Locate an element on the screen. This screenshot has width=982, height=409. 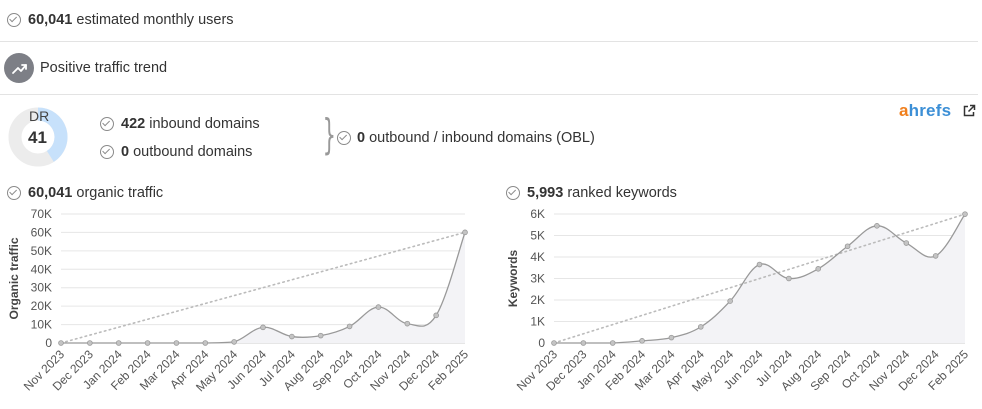
monthly-users-value: 60,041 is located at coordinates (50, 20).